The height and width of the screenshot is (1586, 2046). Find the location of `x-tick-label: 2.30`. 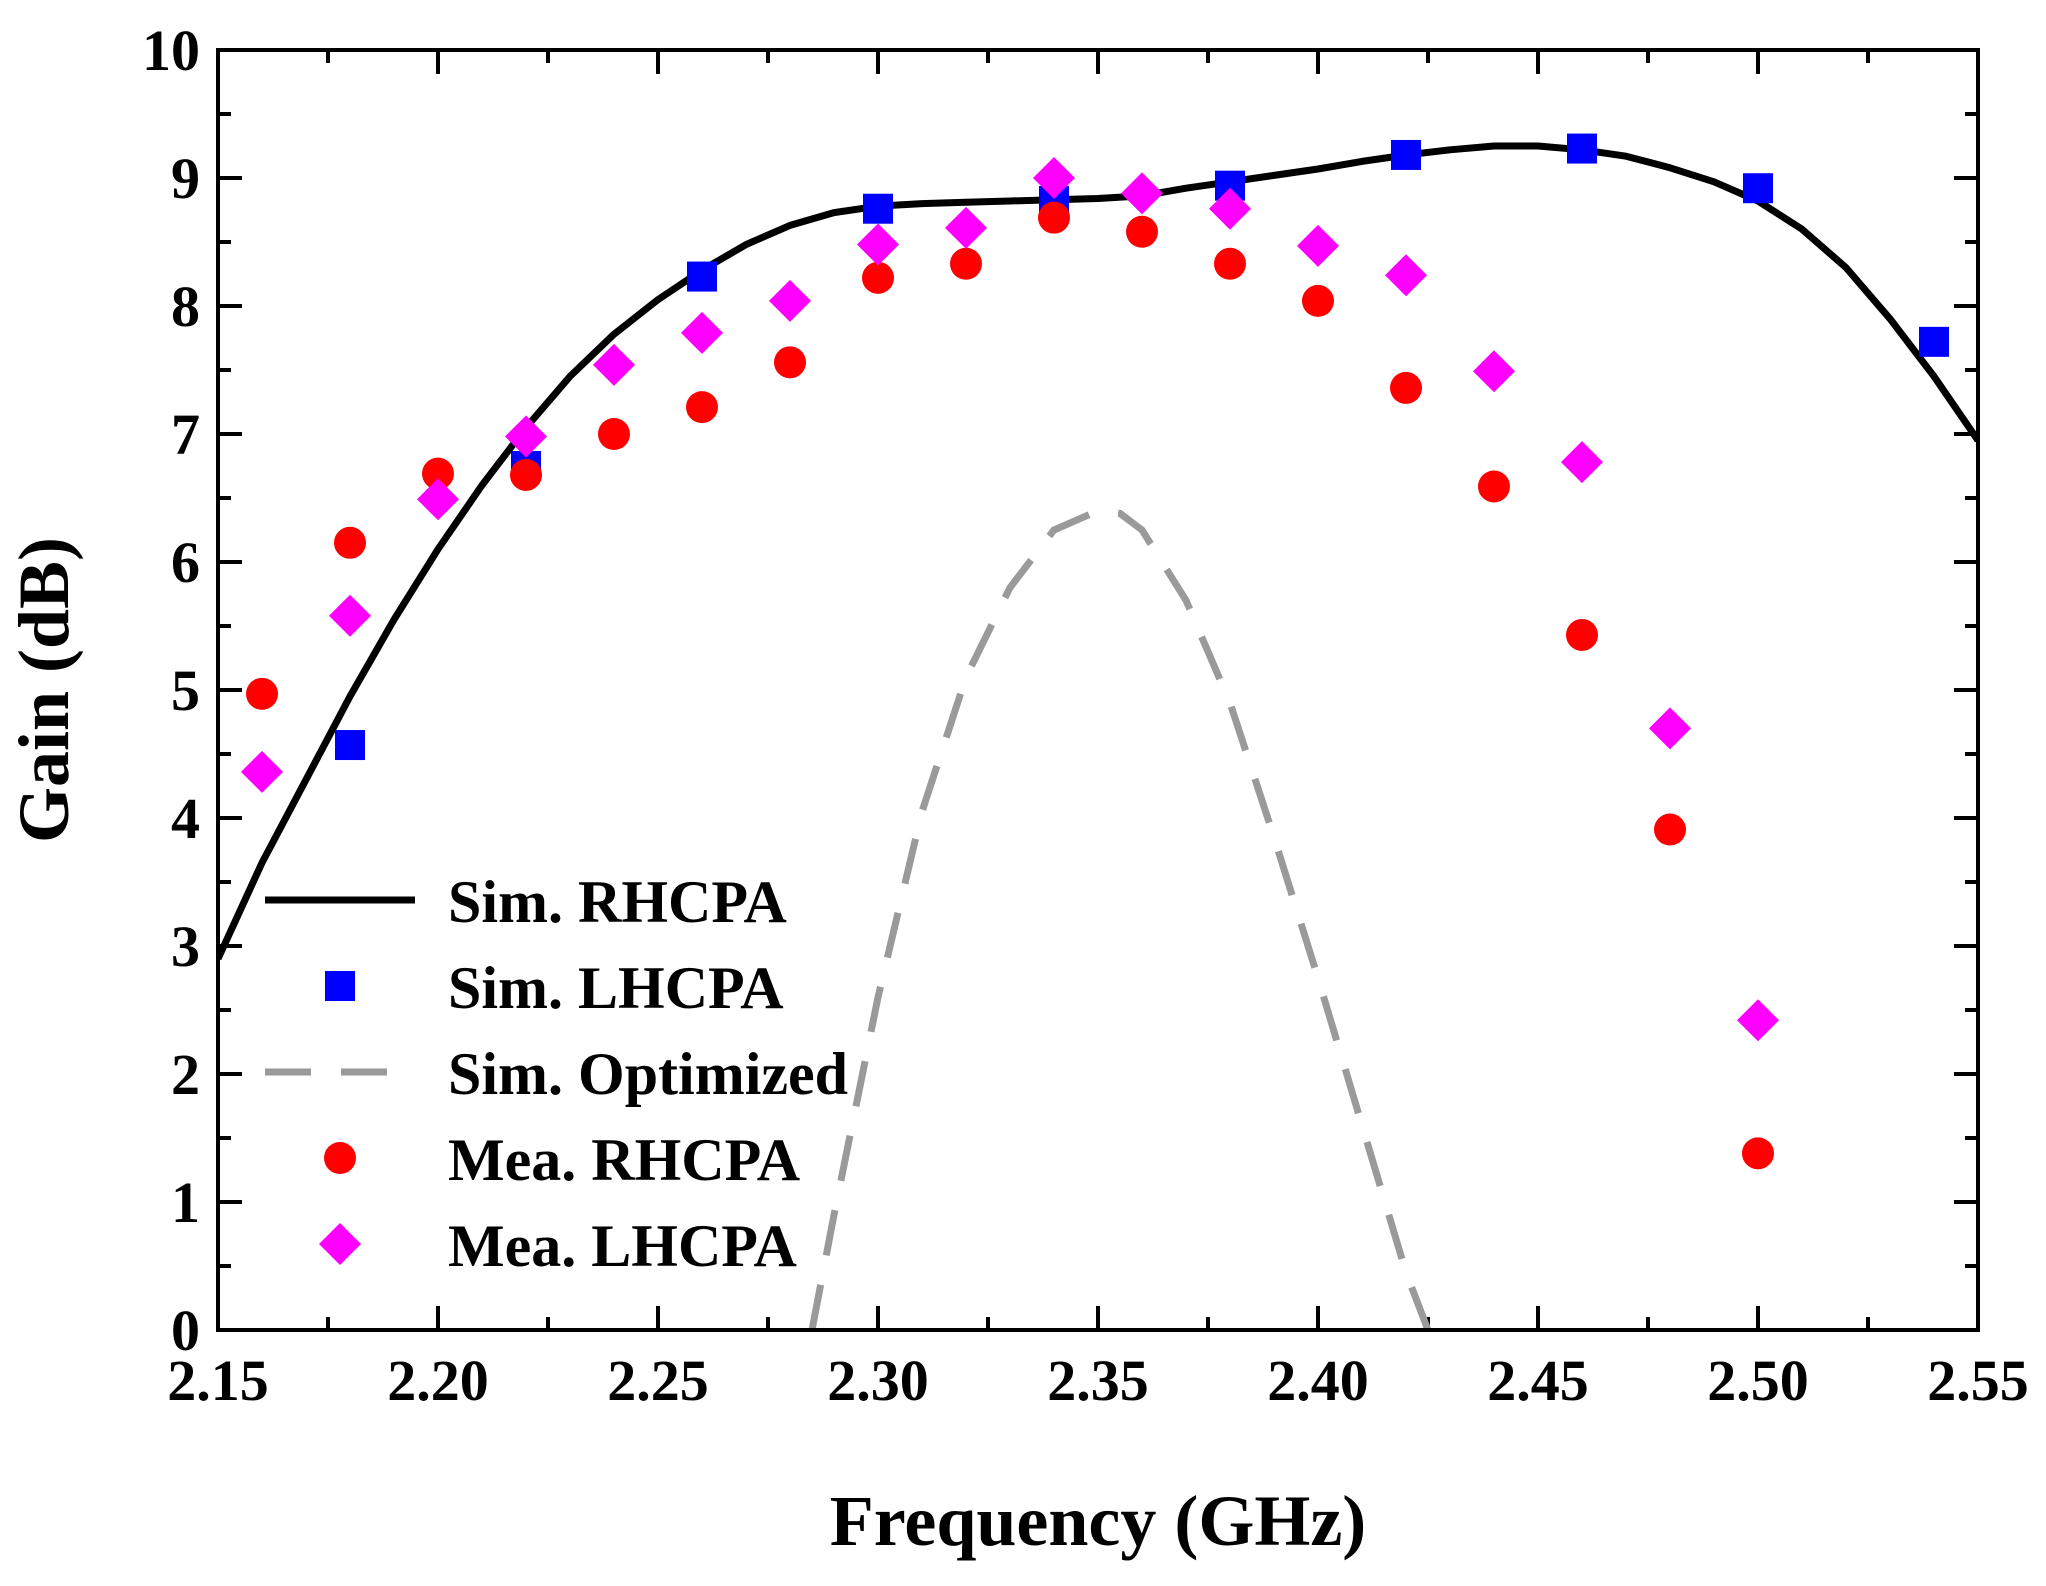

x-tick-label: 2.30 is located at coordinates (878, 1380).